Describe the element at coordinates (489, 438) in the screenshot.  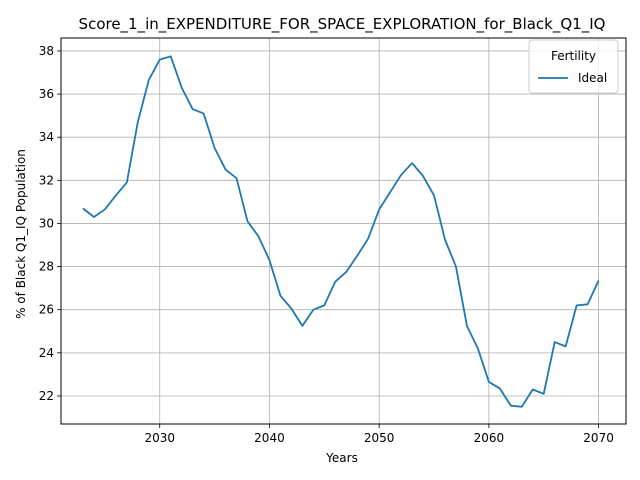
I see `x-tick-label: 2060` at that location.